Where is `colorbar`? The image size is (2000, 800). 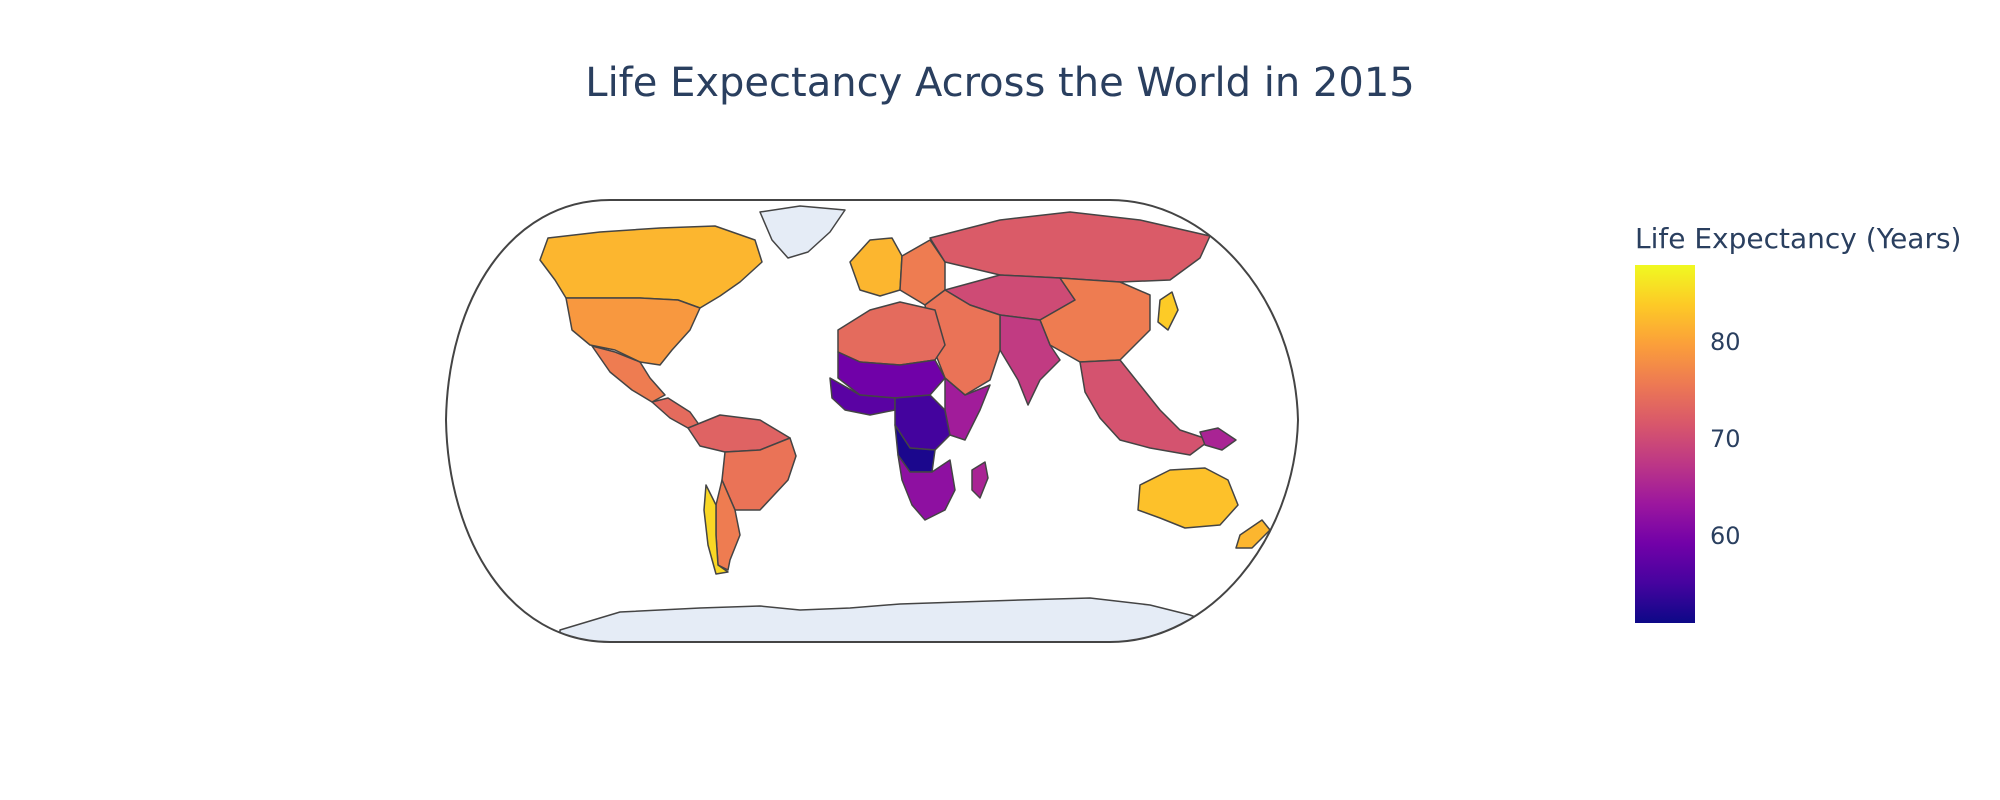 colorbar is located at coordinates (1665, 444).